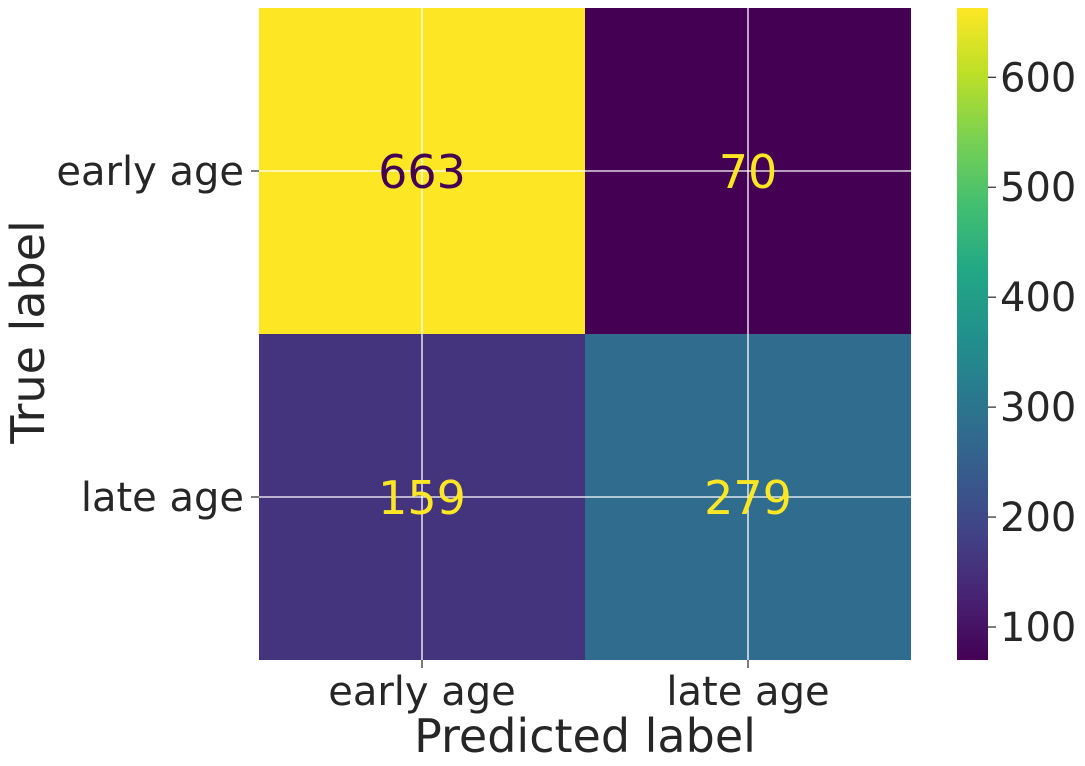 Image resolution: width=1085 pixels, height=766 pixels. What do you see at coordinates (585, 736) in the screenshot?
I see `x-axis-label: Predicted label` at bounding box center [585, 736].